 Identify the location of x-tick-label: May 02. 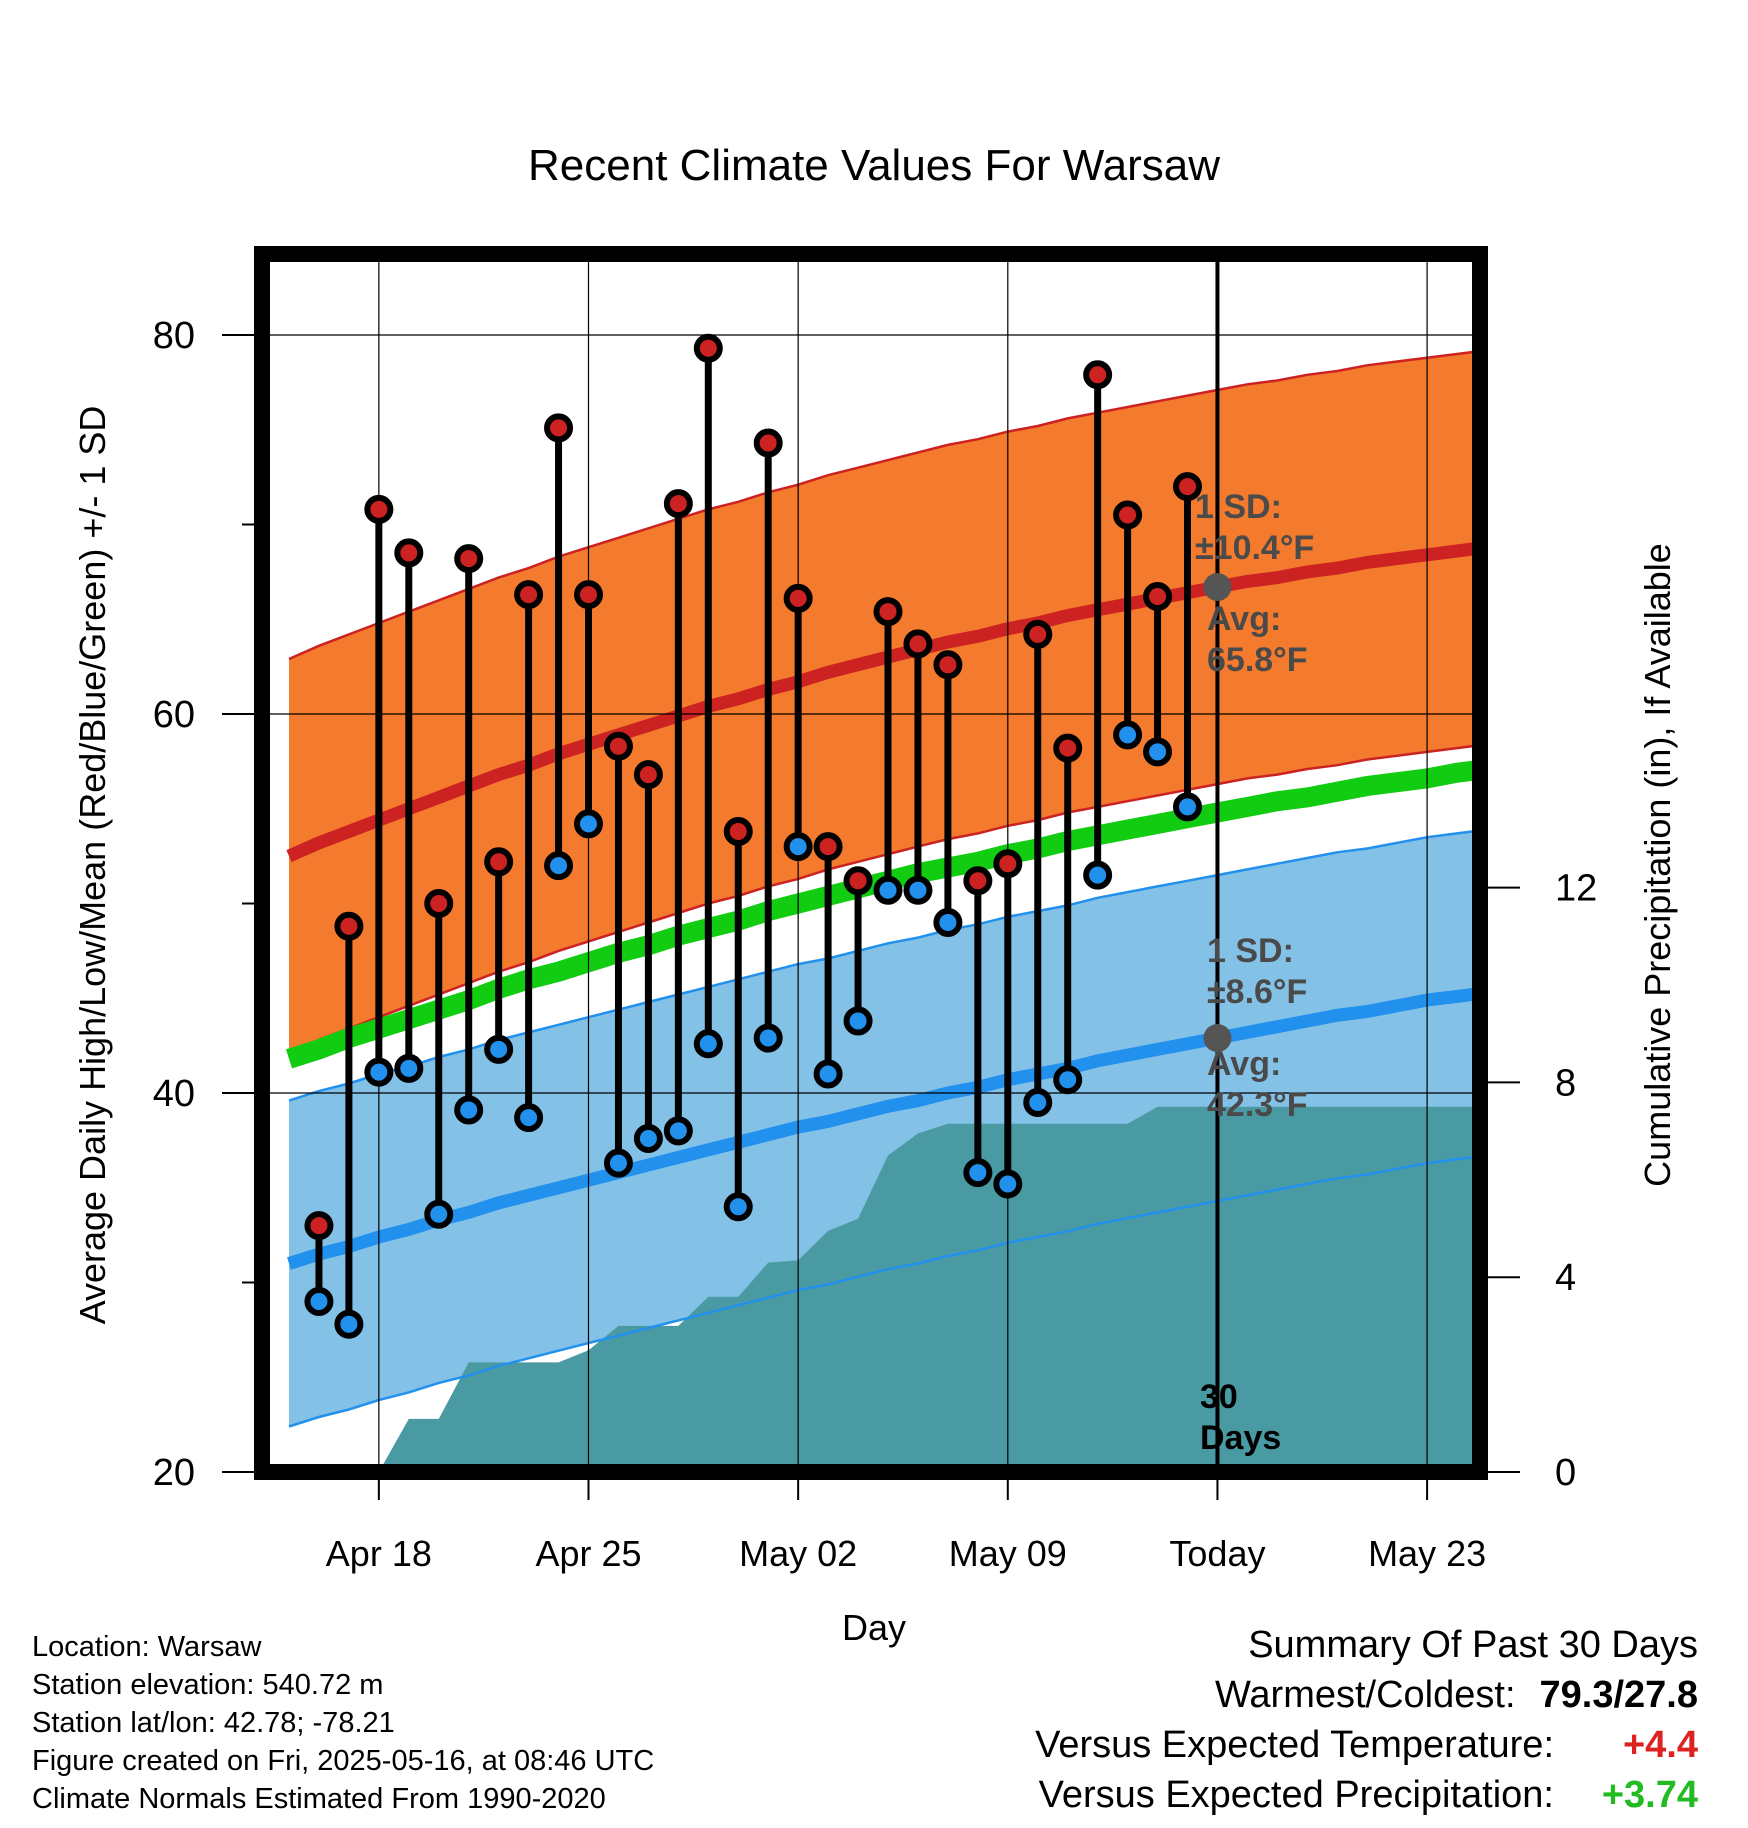
(798, 1553).